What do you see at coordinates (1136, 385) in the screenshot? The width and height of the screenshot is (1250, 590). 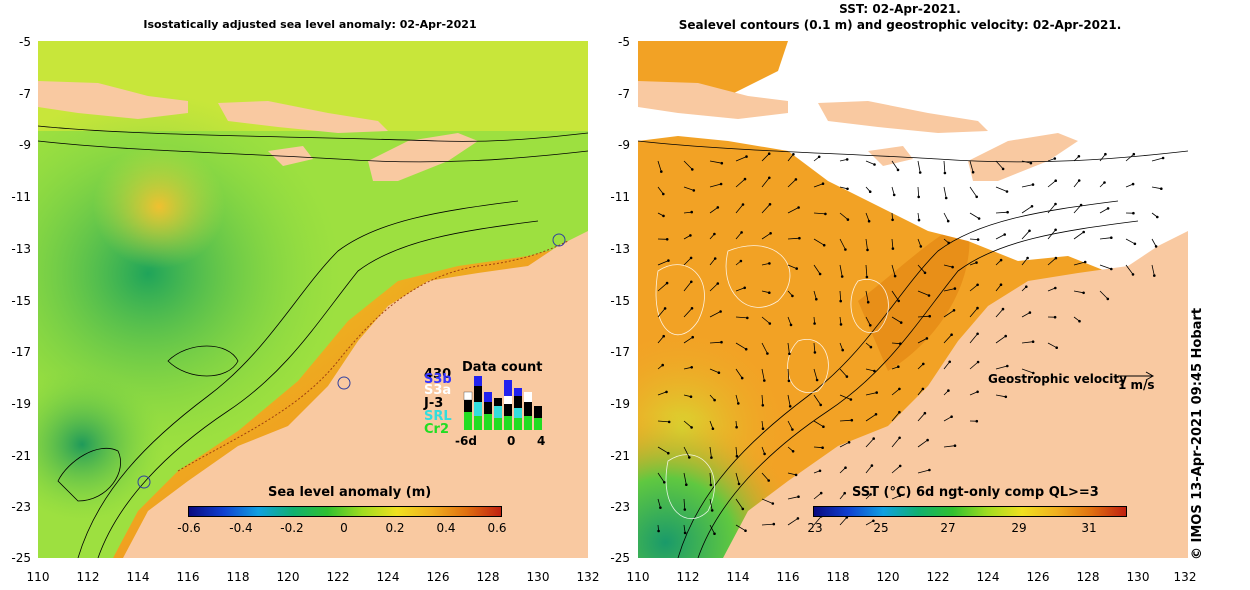 I see `velocity-scale-label: 1 m/s` at bounding box center [1136, 385].